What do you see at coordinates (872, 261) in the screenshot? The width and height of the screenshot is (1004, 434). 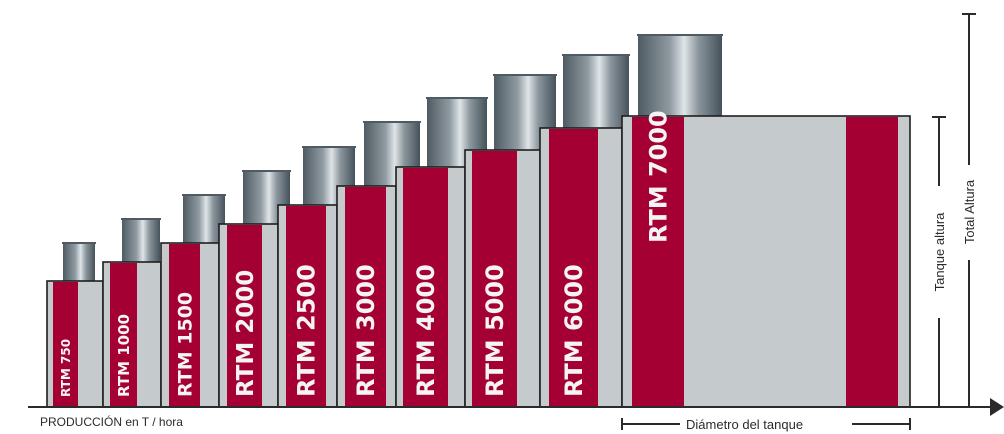 I see `tank-band-right` at bounding box center [872, 261].